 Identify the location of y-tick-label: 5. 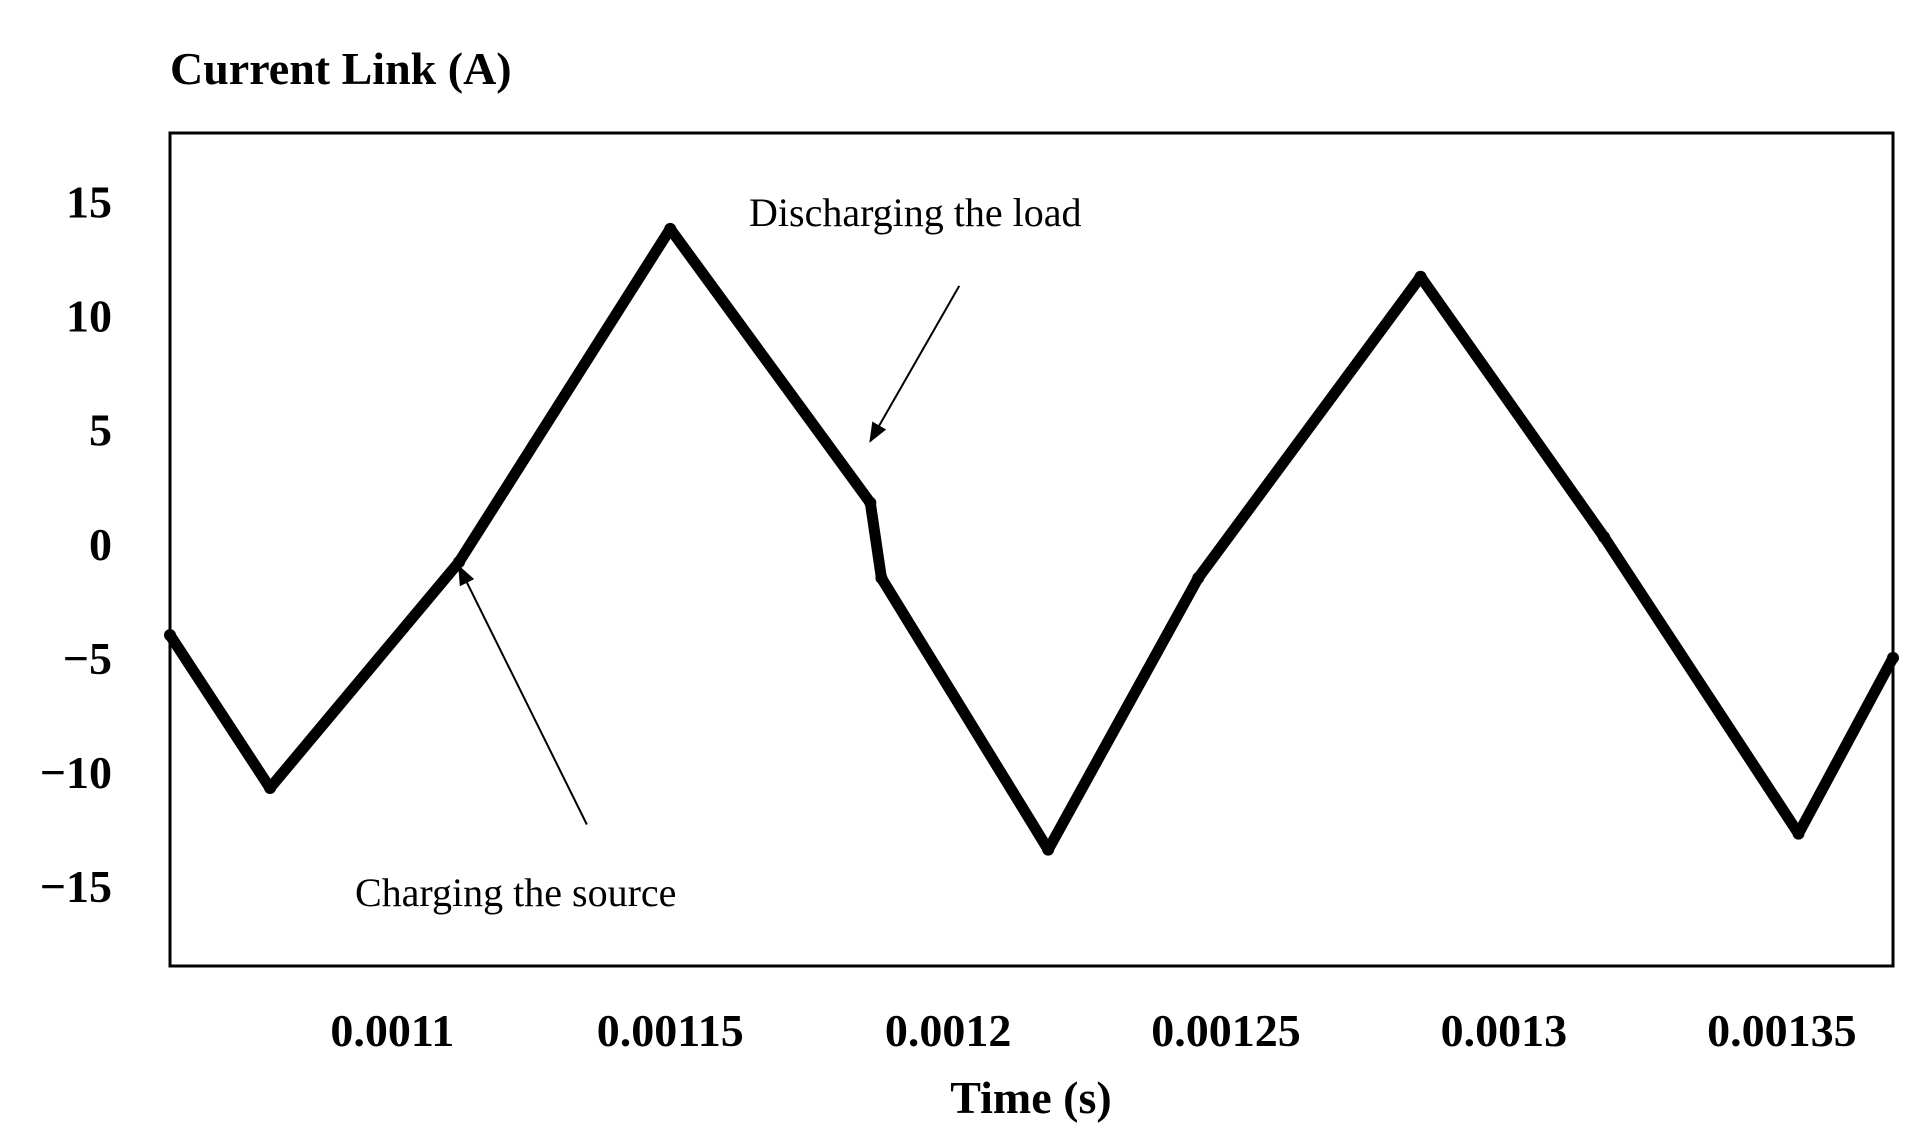
(100, 430).